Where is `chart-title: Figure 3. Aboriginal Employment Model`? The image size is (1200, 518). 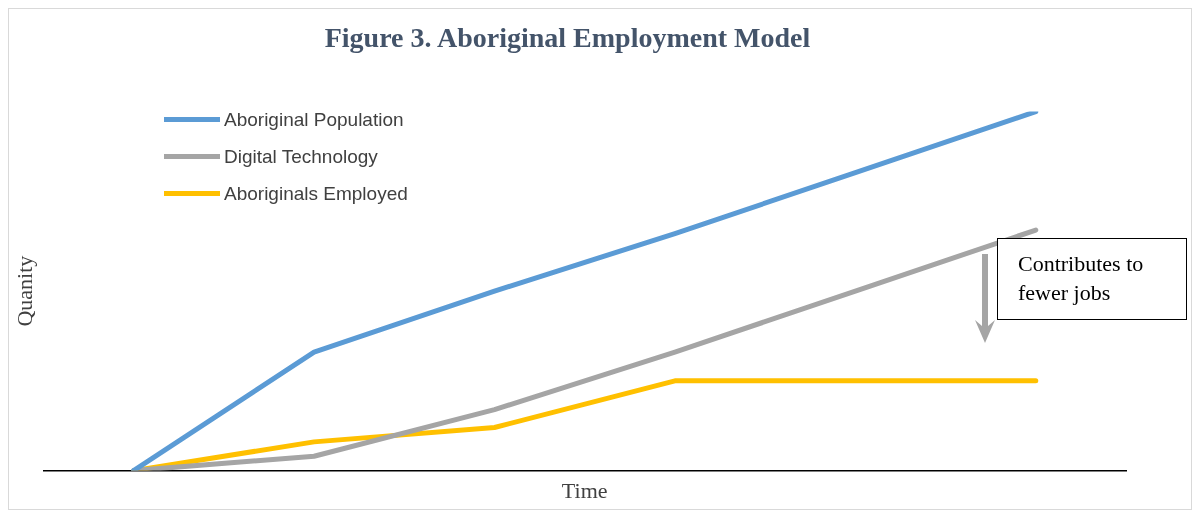
chart-title: Figure 3. Aboriginal Employment Model is located at coordinates (567, 38).